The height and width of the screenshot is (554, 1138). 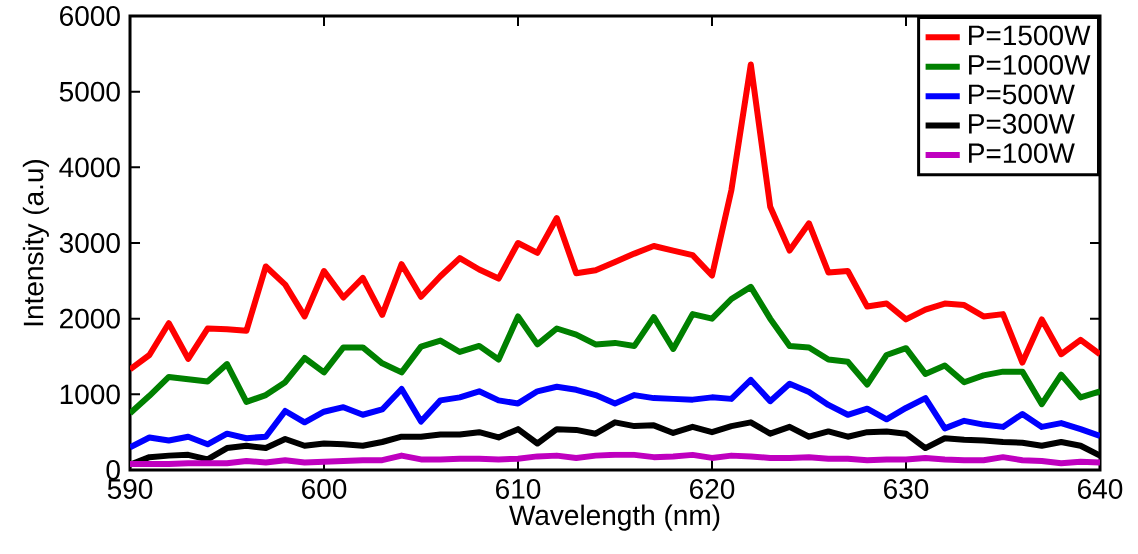 What do you see at coordinates (1022, 123) in the screenshot?
I see `legend-label: P=300W` at bounding box center [1022, 123].